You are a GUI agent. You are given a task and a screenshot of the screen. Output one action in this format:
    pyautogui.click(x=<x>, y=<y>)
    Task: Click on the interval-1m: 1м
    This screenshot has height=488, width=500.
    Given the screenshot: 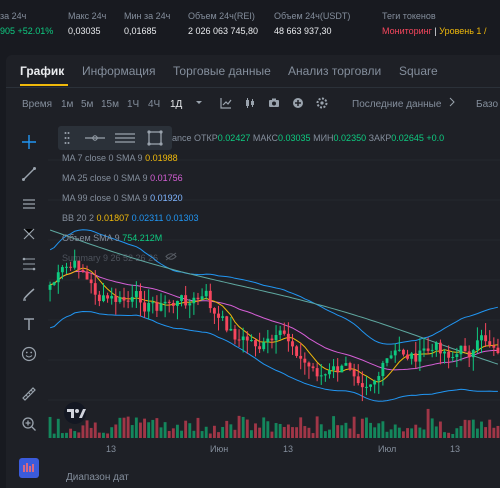 What is the action you would take?
    pyautogui.click(x=67, y=104)
    